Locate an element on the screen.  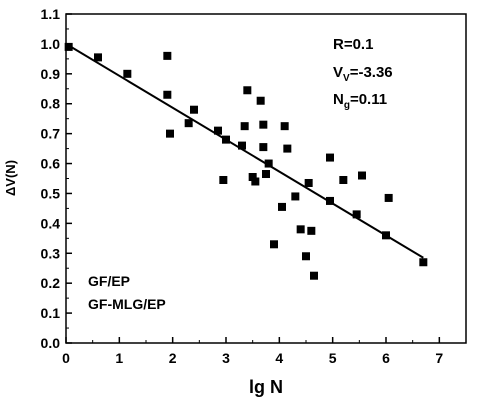
y-tick-label: 0.7 is located at coordinates (51, 134).